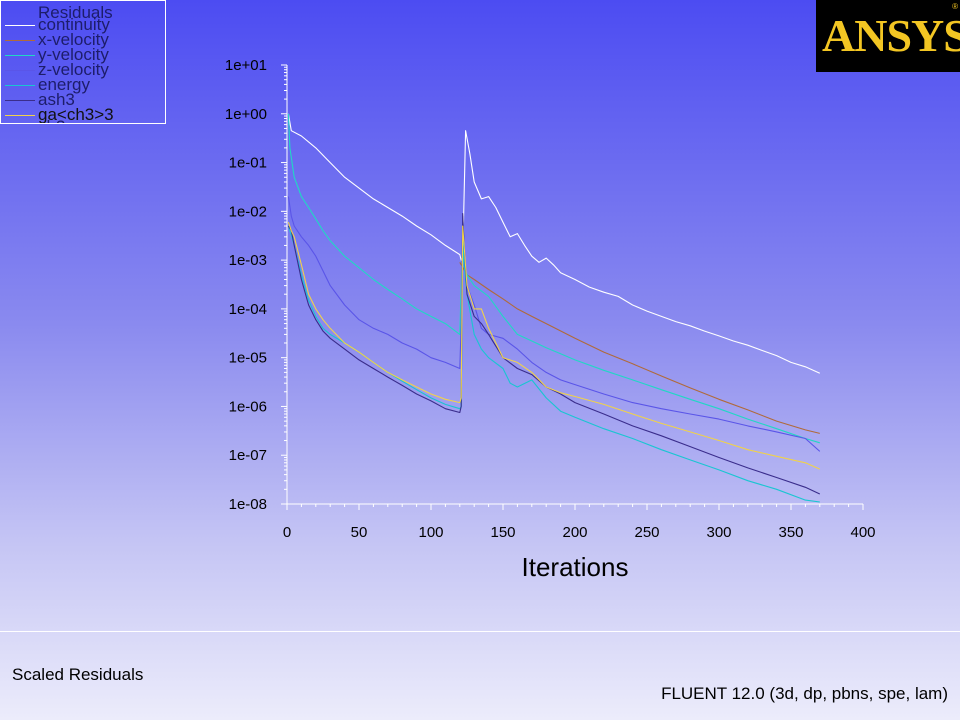 The width and height of the screenshot is (960, 720). Describe the element at coordinates (20, 70) in the screenshot. I see `legend-swatch-z-velocity` at that location.